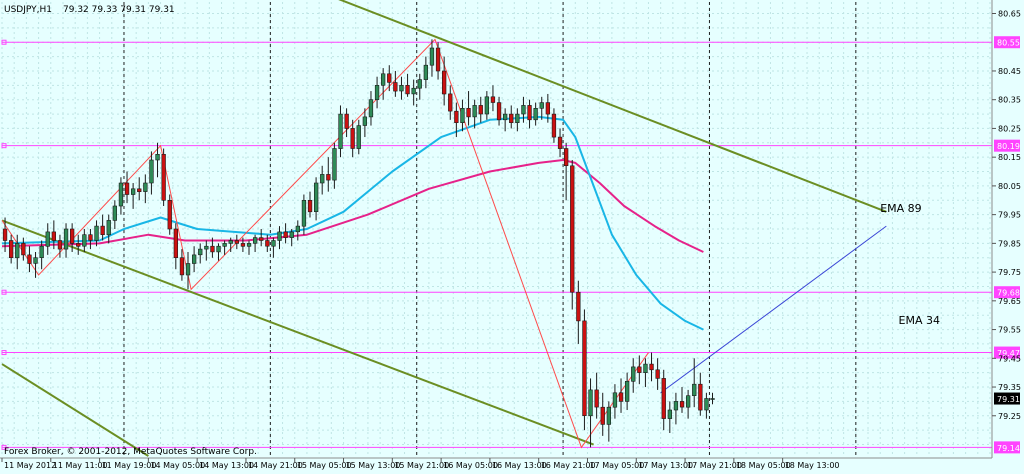 This screenshot has width=1024, height=474. I want to click on level-price-label: 79.68, so click(1008, 293).